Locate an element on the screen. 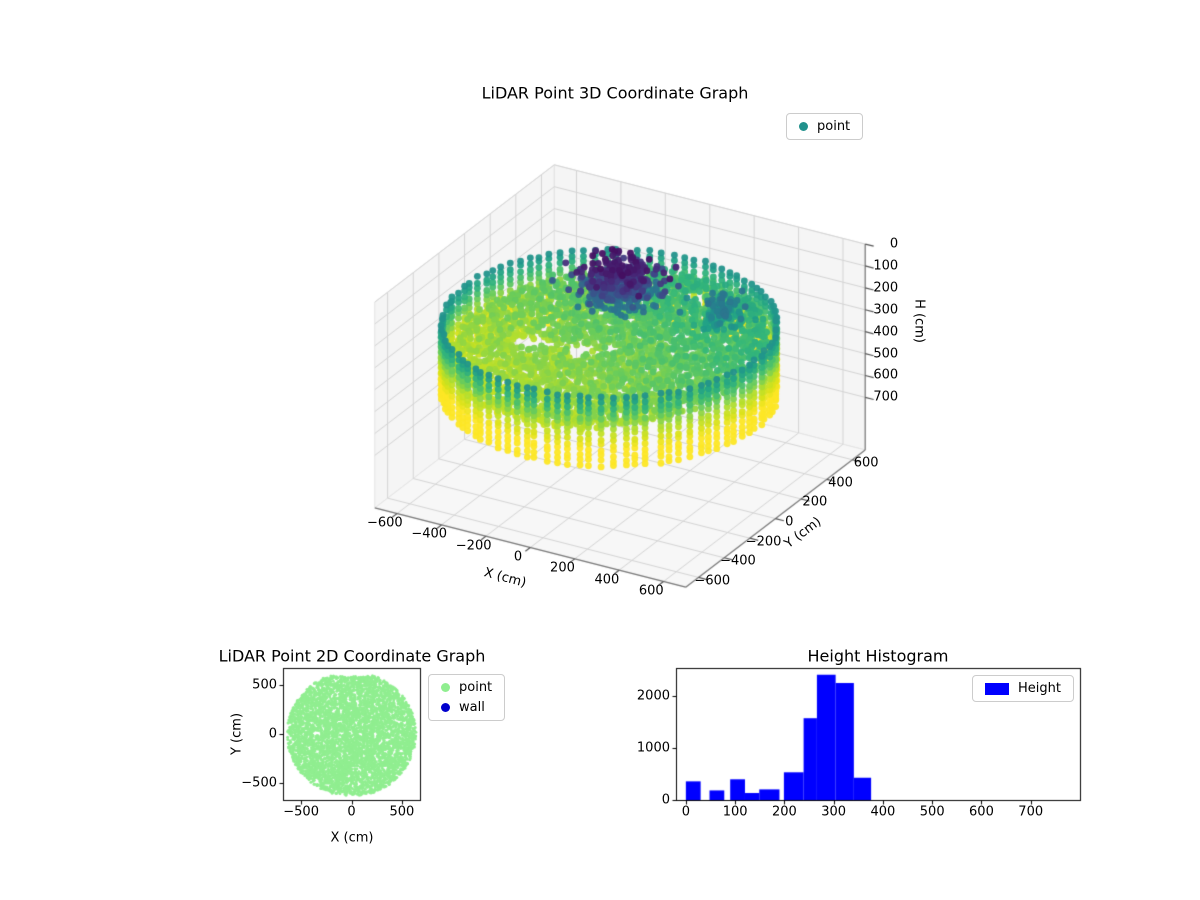 This screenshot has height=900, width=1200. plot2d-x-tick-label: −500 is located at coordinates (301, 812).